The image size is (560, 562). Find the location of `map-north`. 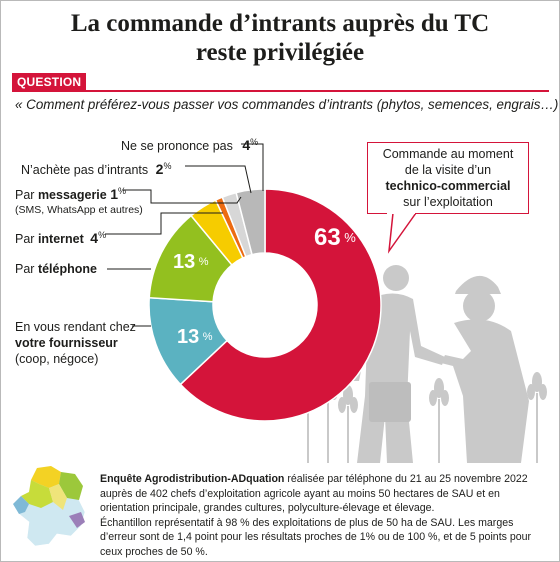

map-north is located at coordinates (46, 477).